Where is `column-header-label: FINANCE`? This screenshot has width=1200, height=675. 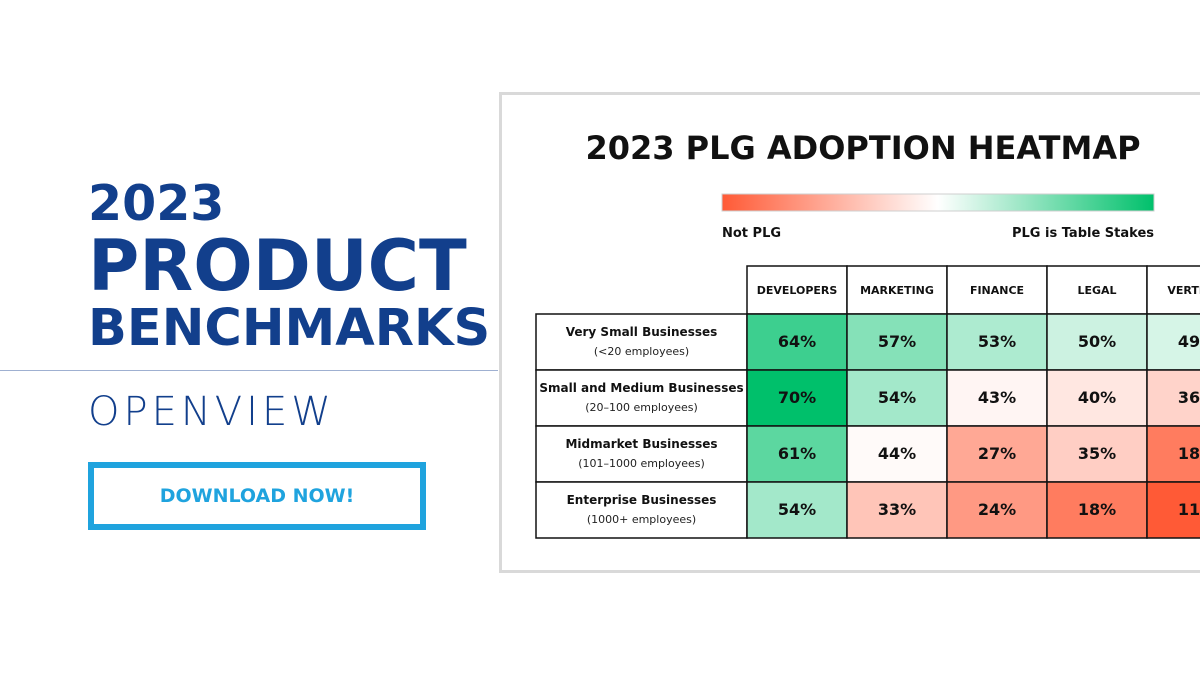
column-header-label: FINANCE is located at coordinates (997, 290).